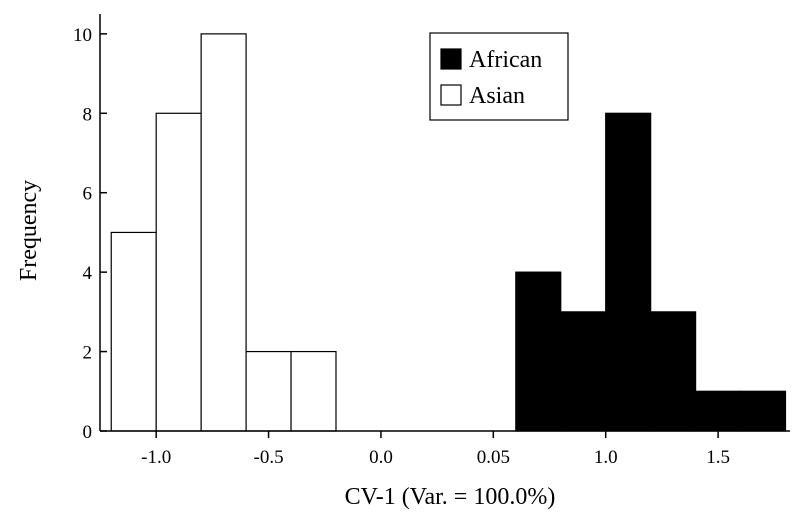 This screenshot has height=518, width=793. I want to click on y-ticks-group: 0 2 4 6 8 10, so click(90, 234).